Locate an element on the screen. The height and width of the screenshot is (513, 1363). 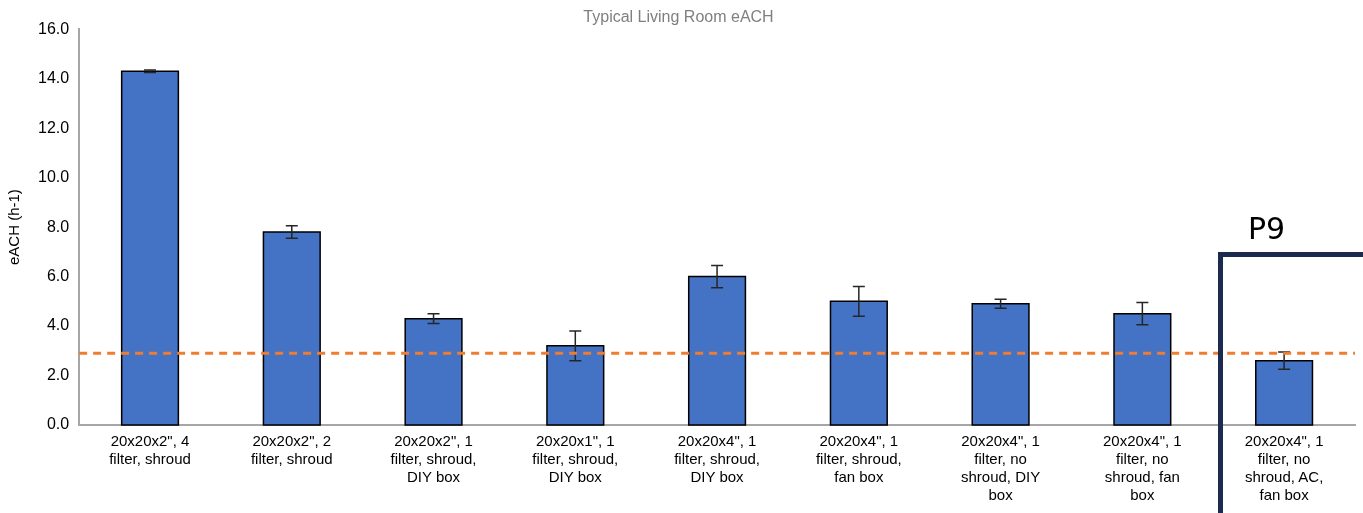
y-tick-label: 14.0 is located at coordinates (54, 78).